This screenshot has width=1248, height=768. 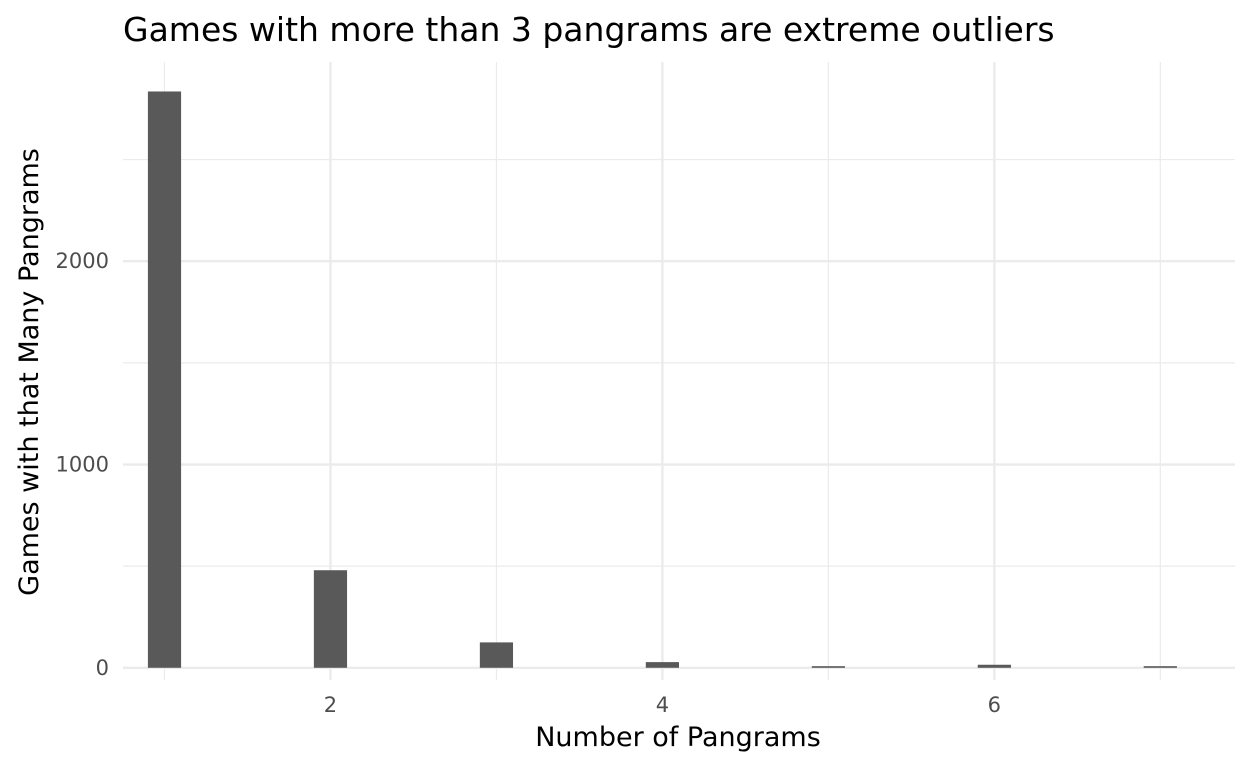 I want to click on y-axis-title: Games with that Many Pangrams, so click(x=29, y=372).